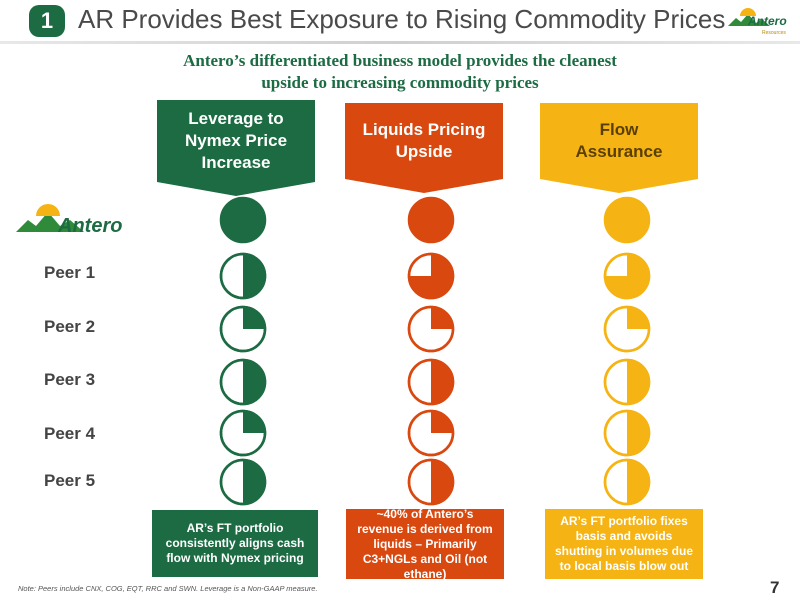  What do you see at coordinates (236, 162) in the screenshot?
I see `column-header-leverage-line-3: Increase` at bounding box center [236, 162].